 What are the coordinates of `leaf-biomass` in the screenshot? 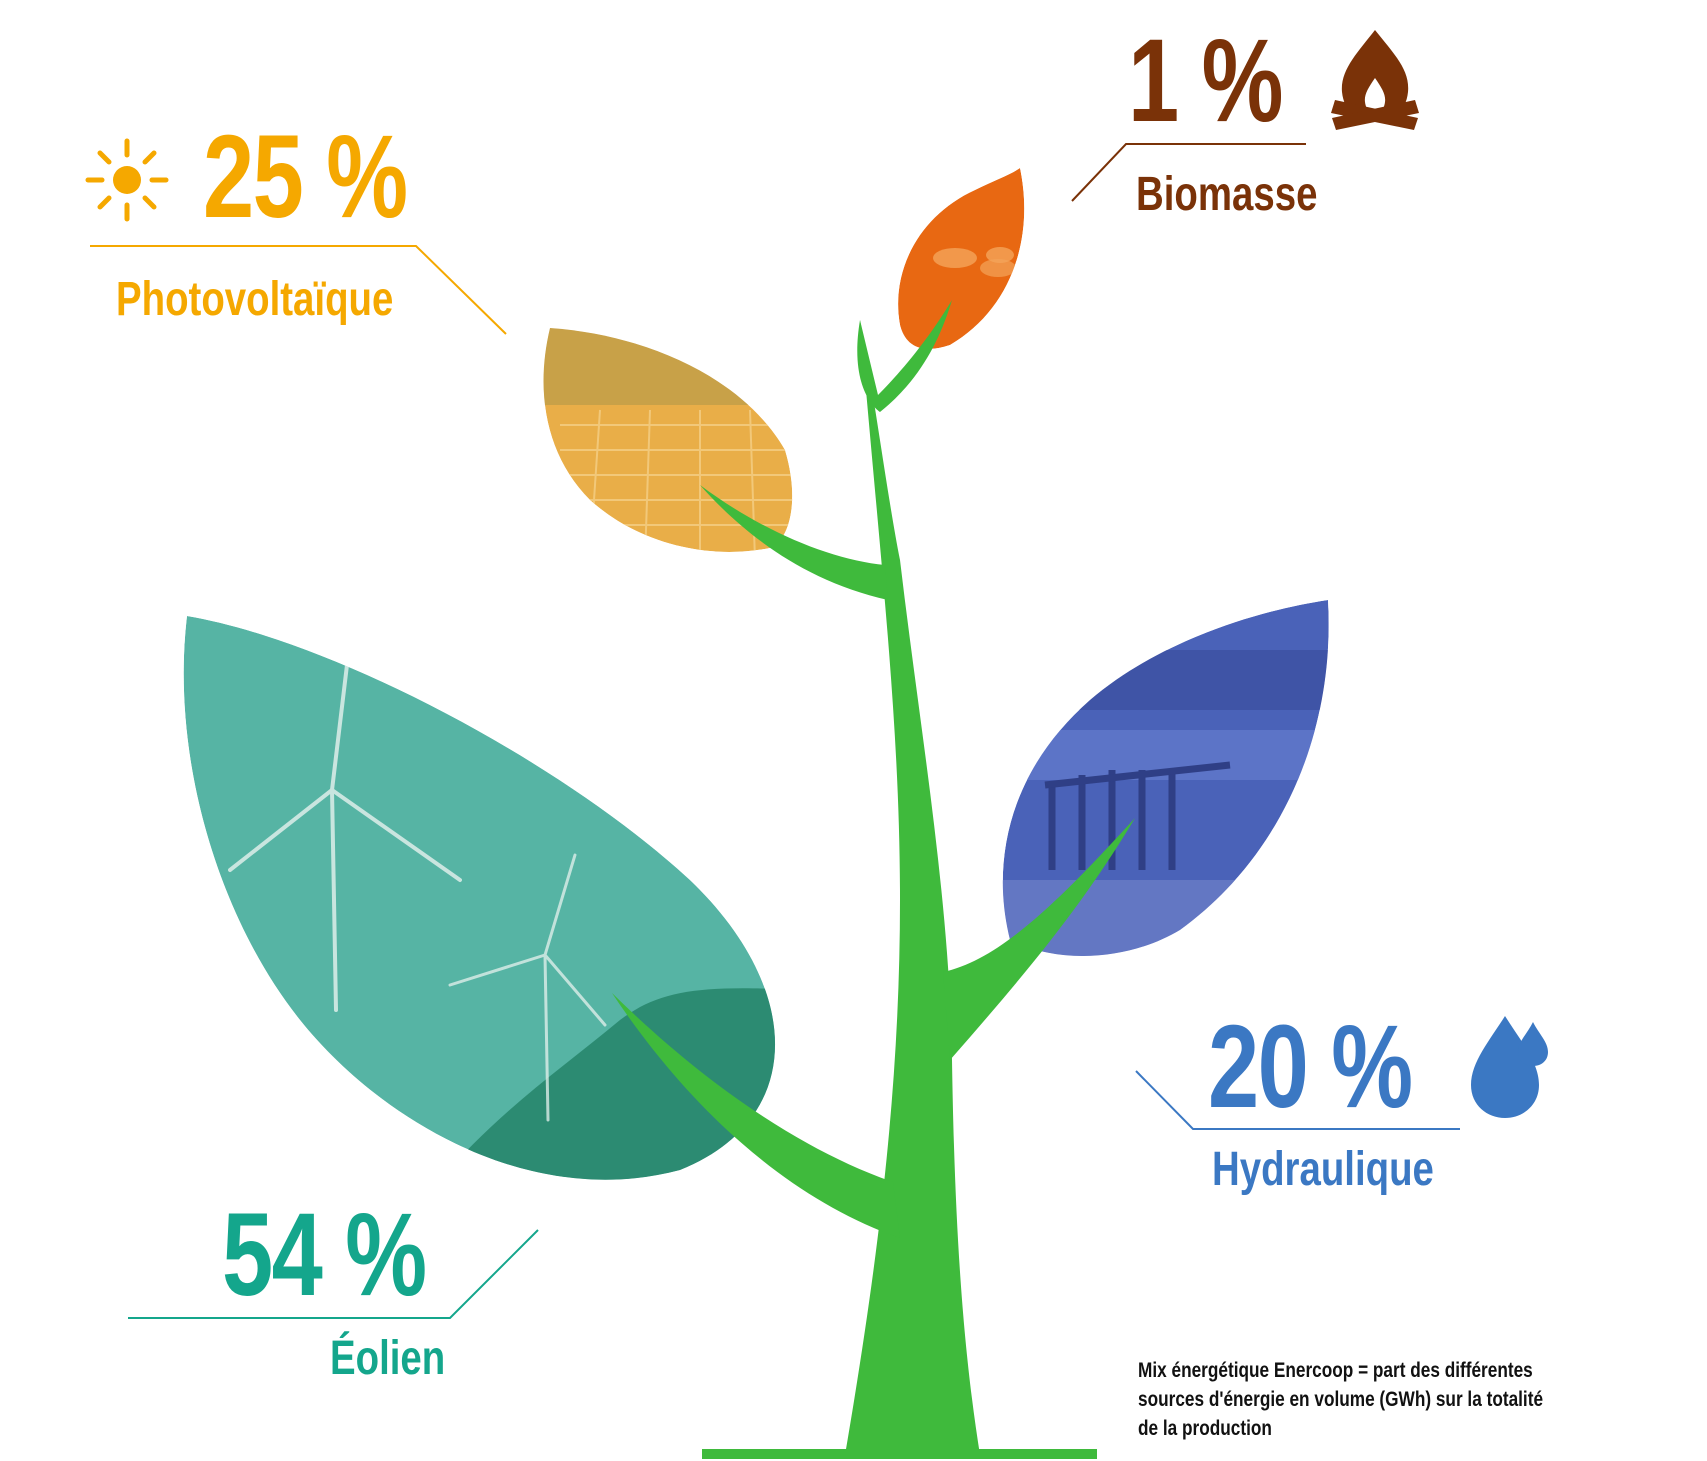 It's located at (961, 258).